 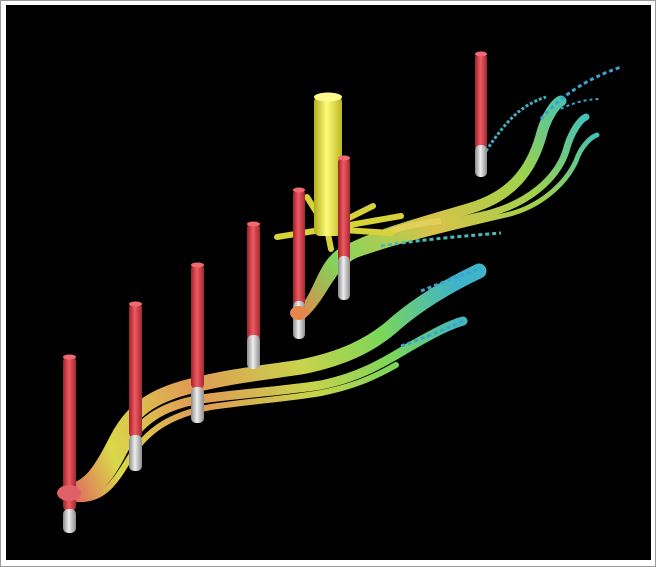 I want to click on well-7-casing, so click(x=481, y=102).